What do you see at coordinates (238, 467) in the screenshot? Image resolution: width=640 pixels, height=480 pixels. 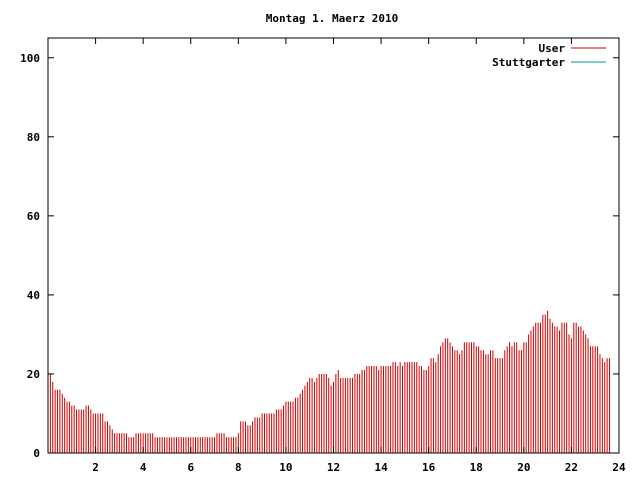 I see `x-tick-label: 8` at bounding box center [238, 467].